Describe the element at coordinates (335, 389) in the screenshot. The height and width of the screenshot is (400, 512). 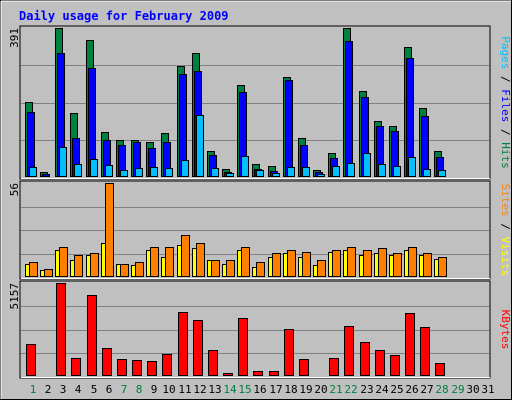
I see `x-tick-day-21: 21` at that location.